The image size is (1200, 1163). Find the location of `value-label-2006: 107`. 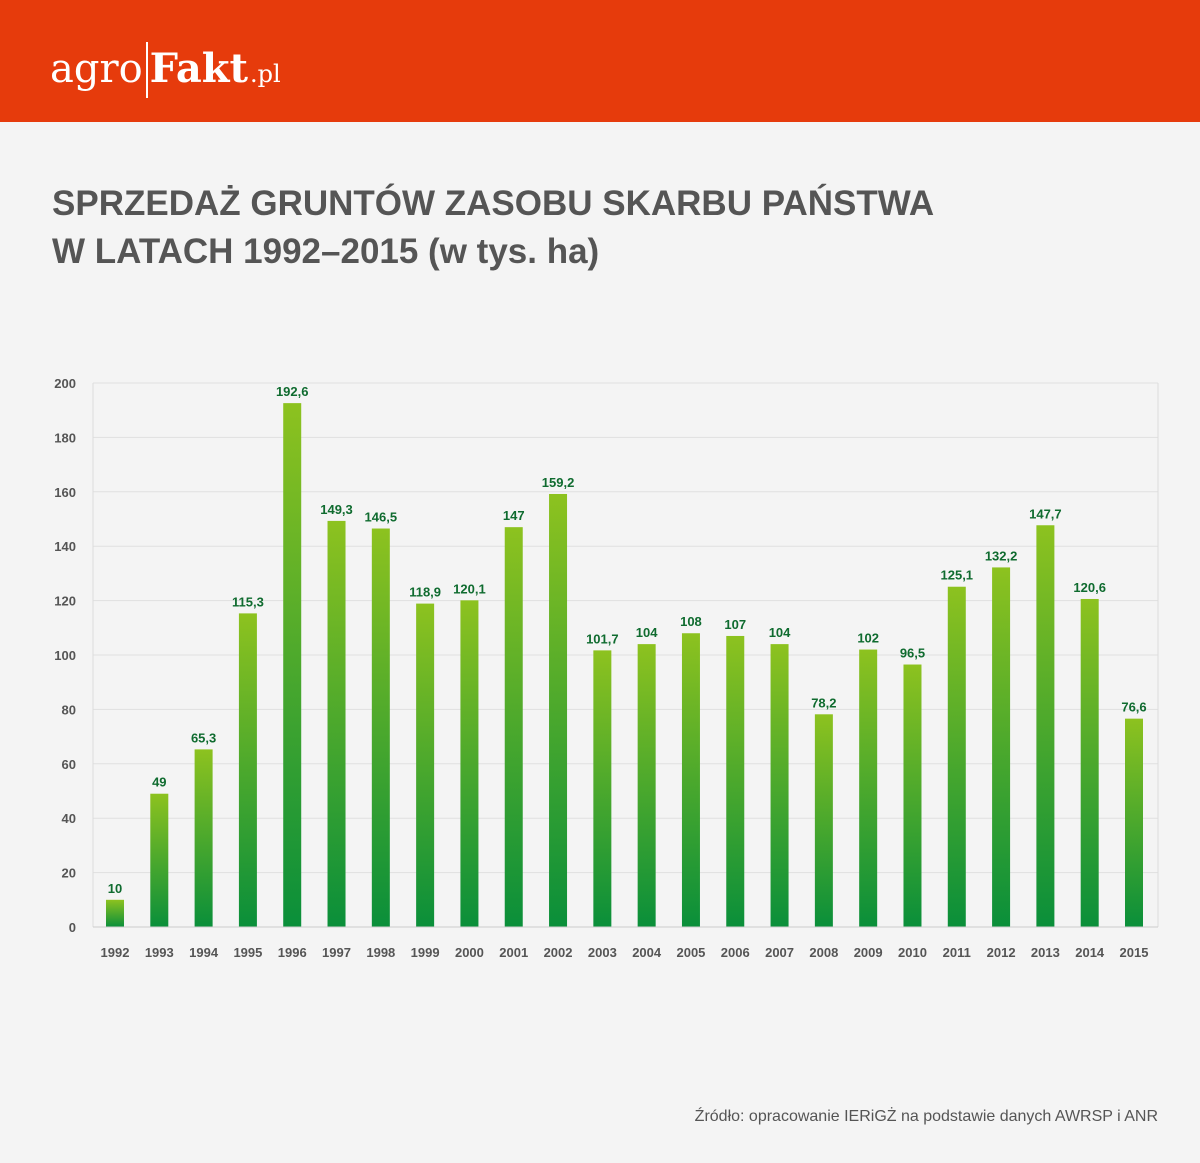

value-label-2006: 107 is located at coordinates (735, 624).